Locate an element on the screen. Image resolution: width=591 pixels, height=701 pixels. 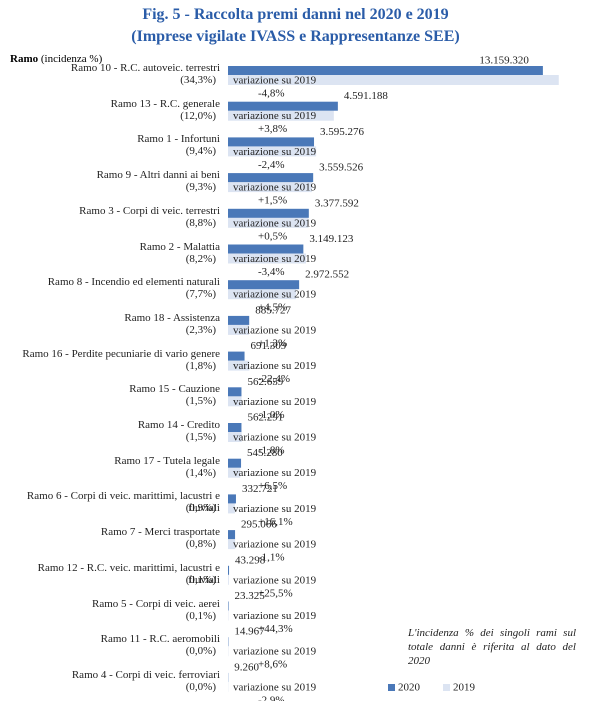
variation-label: +1,5% is located at coordinates (272, 201).